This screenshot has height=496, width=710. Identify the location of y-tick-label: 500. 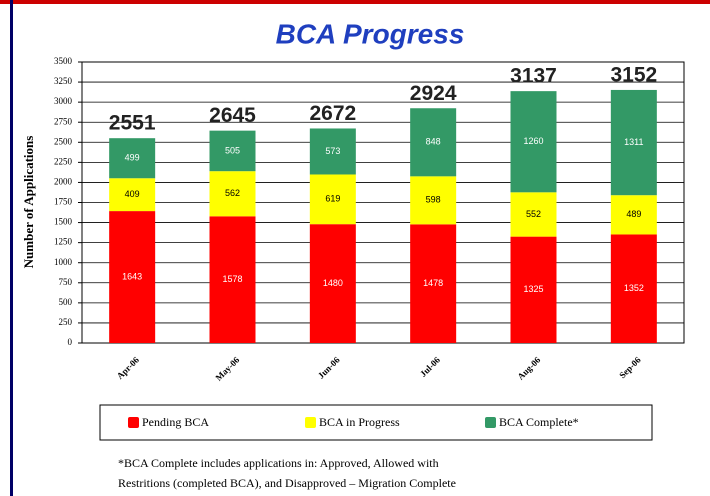
(66, 302).